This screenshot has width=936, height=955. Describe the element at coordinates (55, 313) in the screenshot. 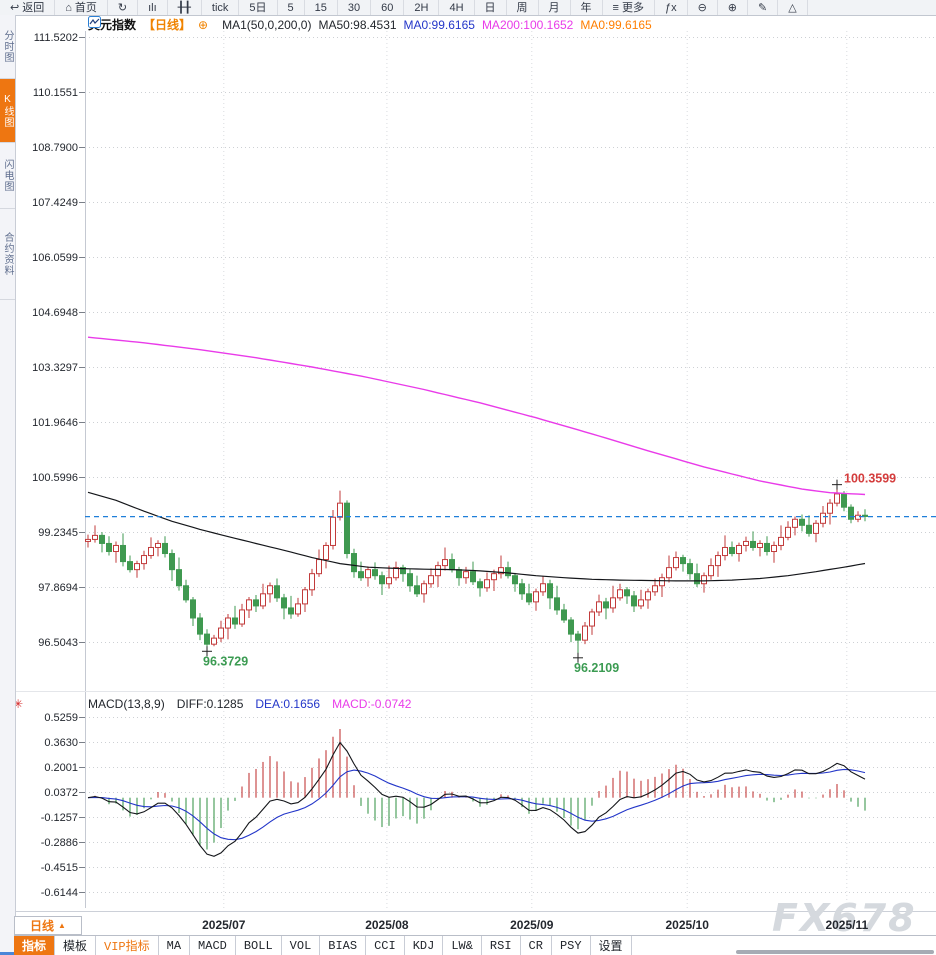

I see `svg-text: 104.6948` at that location.